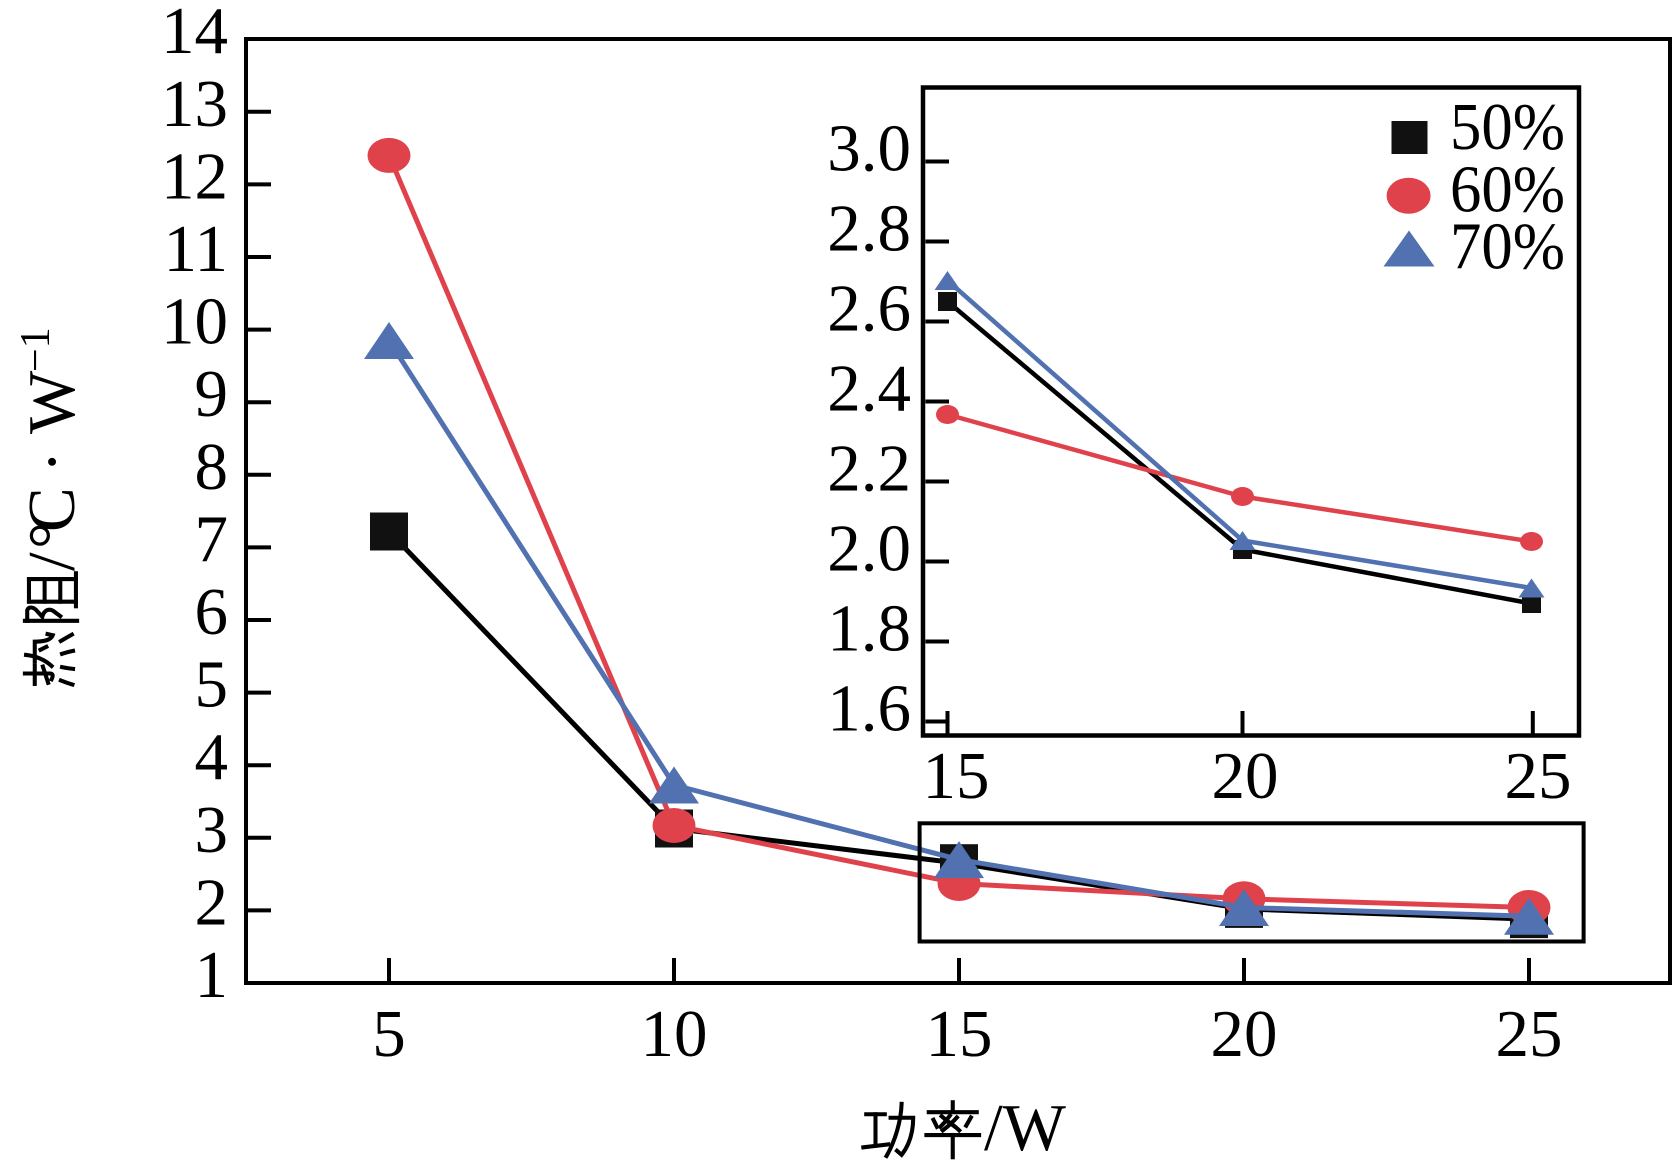  Describe the element at coordinates (212, 612) in the screenshot. I see `svg-text: 6` at that location.